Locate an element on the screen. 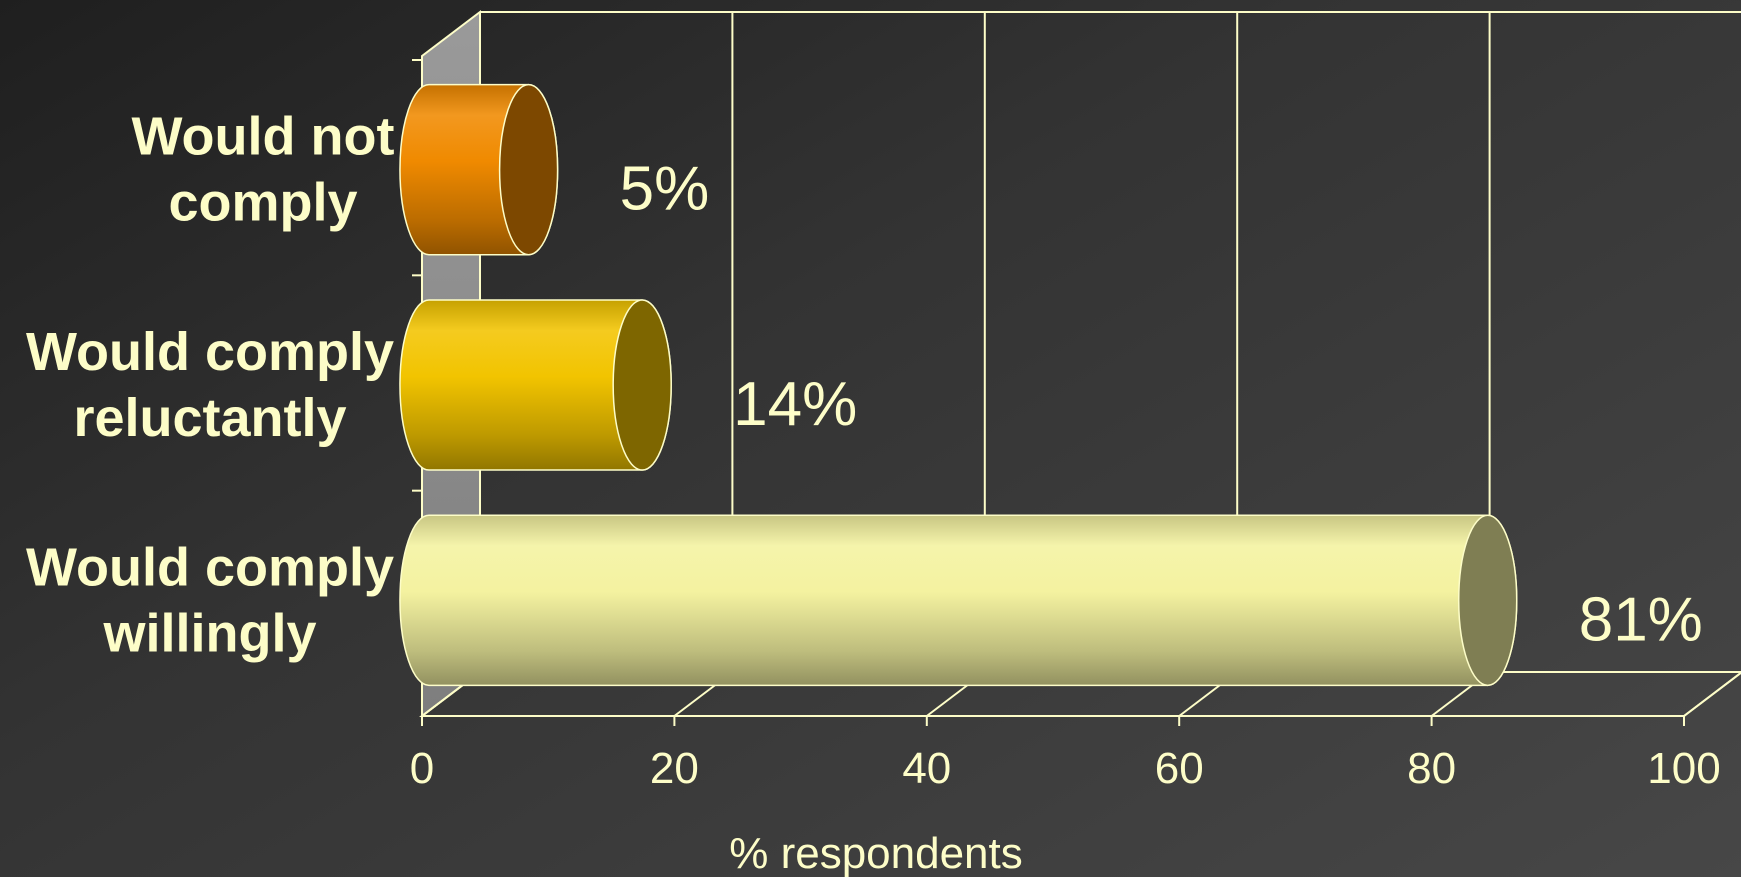 The width and height of the screenshot is (1741, 877). data-label-2: 81% is located at coordinates (1641, 619).